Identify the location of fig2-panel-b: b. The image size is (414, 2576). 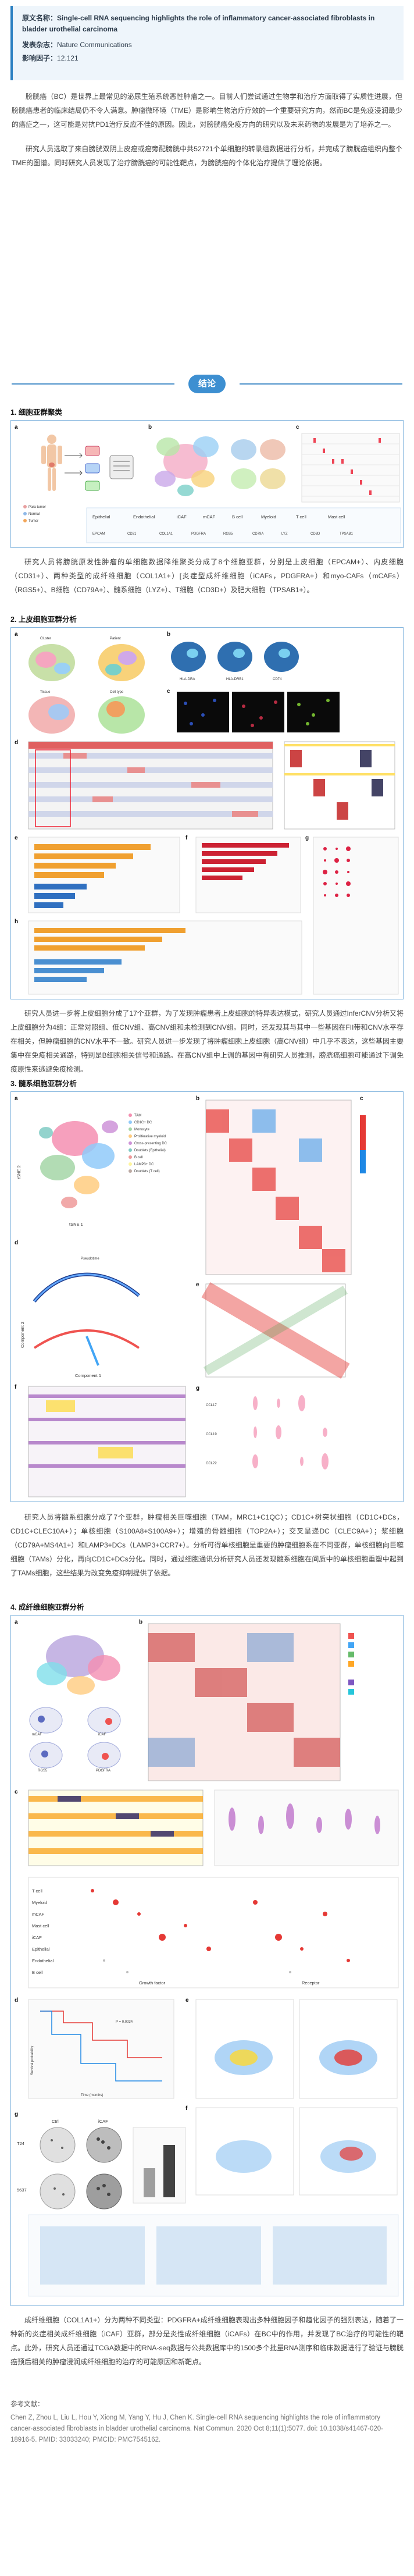
(169, 634).